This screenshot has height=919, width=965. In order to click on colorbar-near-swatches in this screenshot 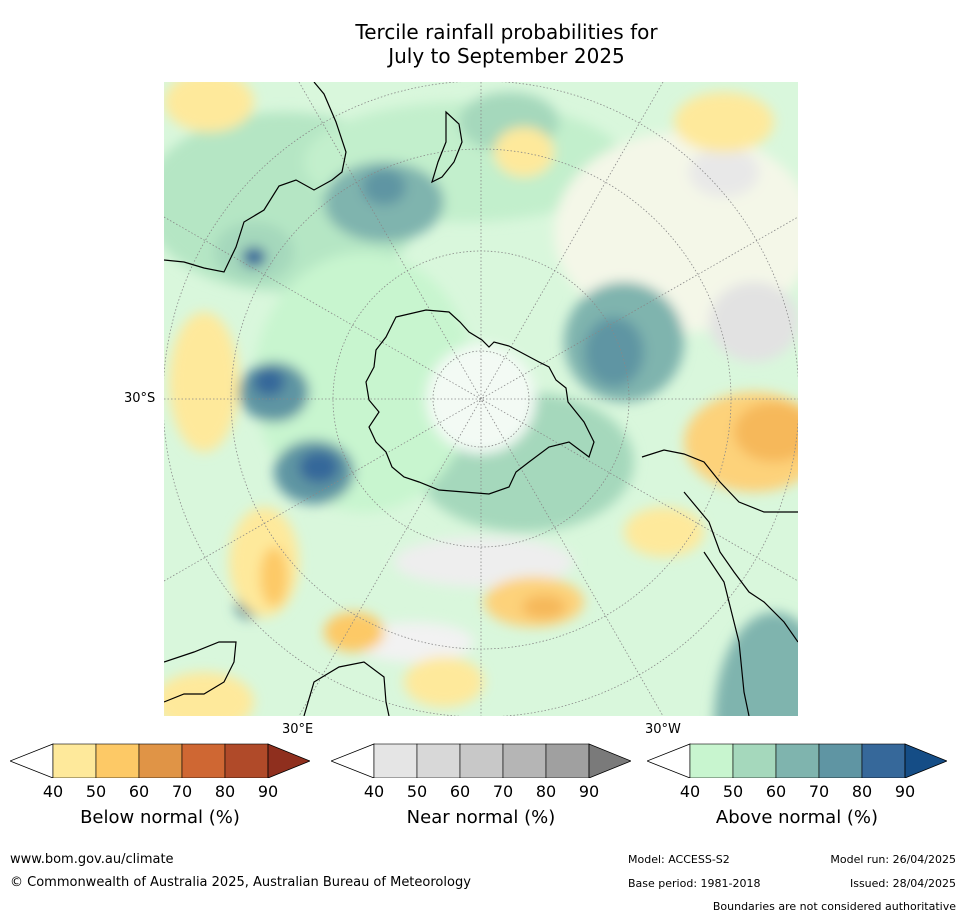, I will do `click(481, 761)`.